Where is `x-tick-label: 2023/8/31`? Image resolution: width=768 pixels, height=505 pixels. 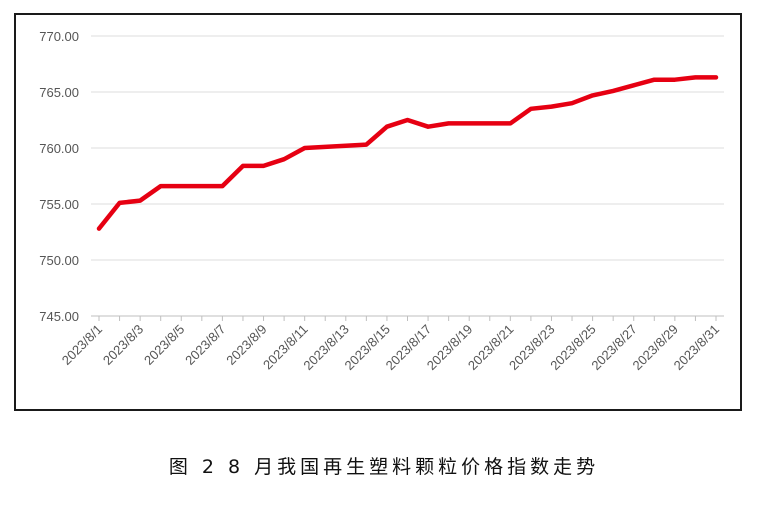 x-tick-label: 2023/8/31 is located at coordinates (697, 348).